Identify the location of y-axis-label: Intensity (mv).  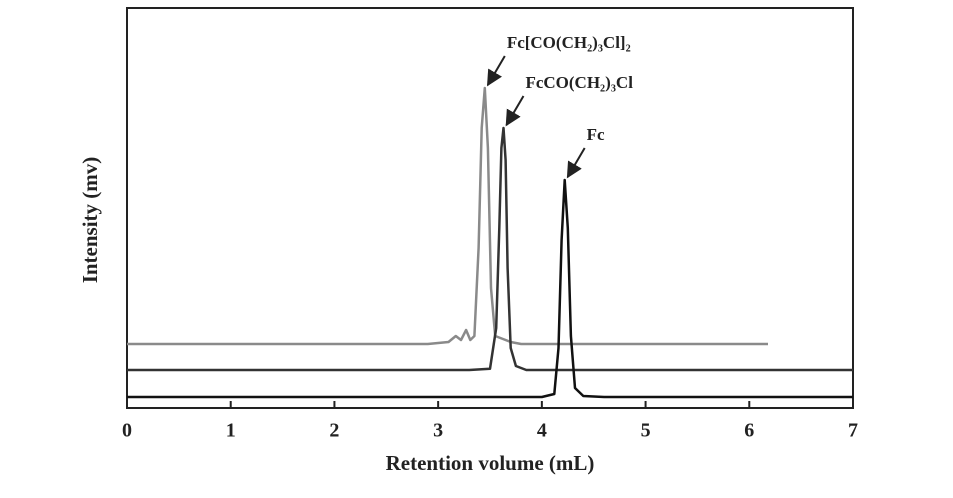
(90, 220).